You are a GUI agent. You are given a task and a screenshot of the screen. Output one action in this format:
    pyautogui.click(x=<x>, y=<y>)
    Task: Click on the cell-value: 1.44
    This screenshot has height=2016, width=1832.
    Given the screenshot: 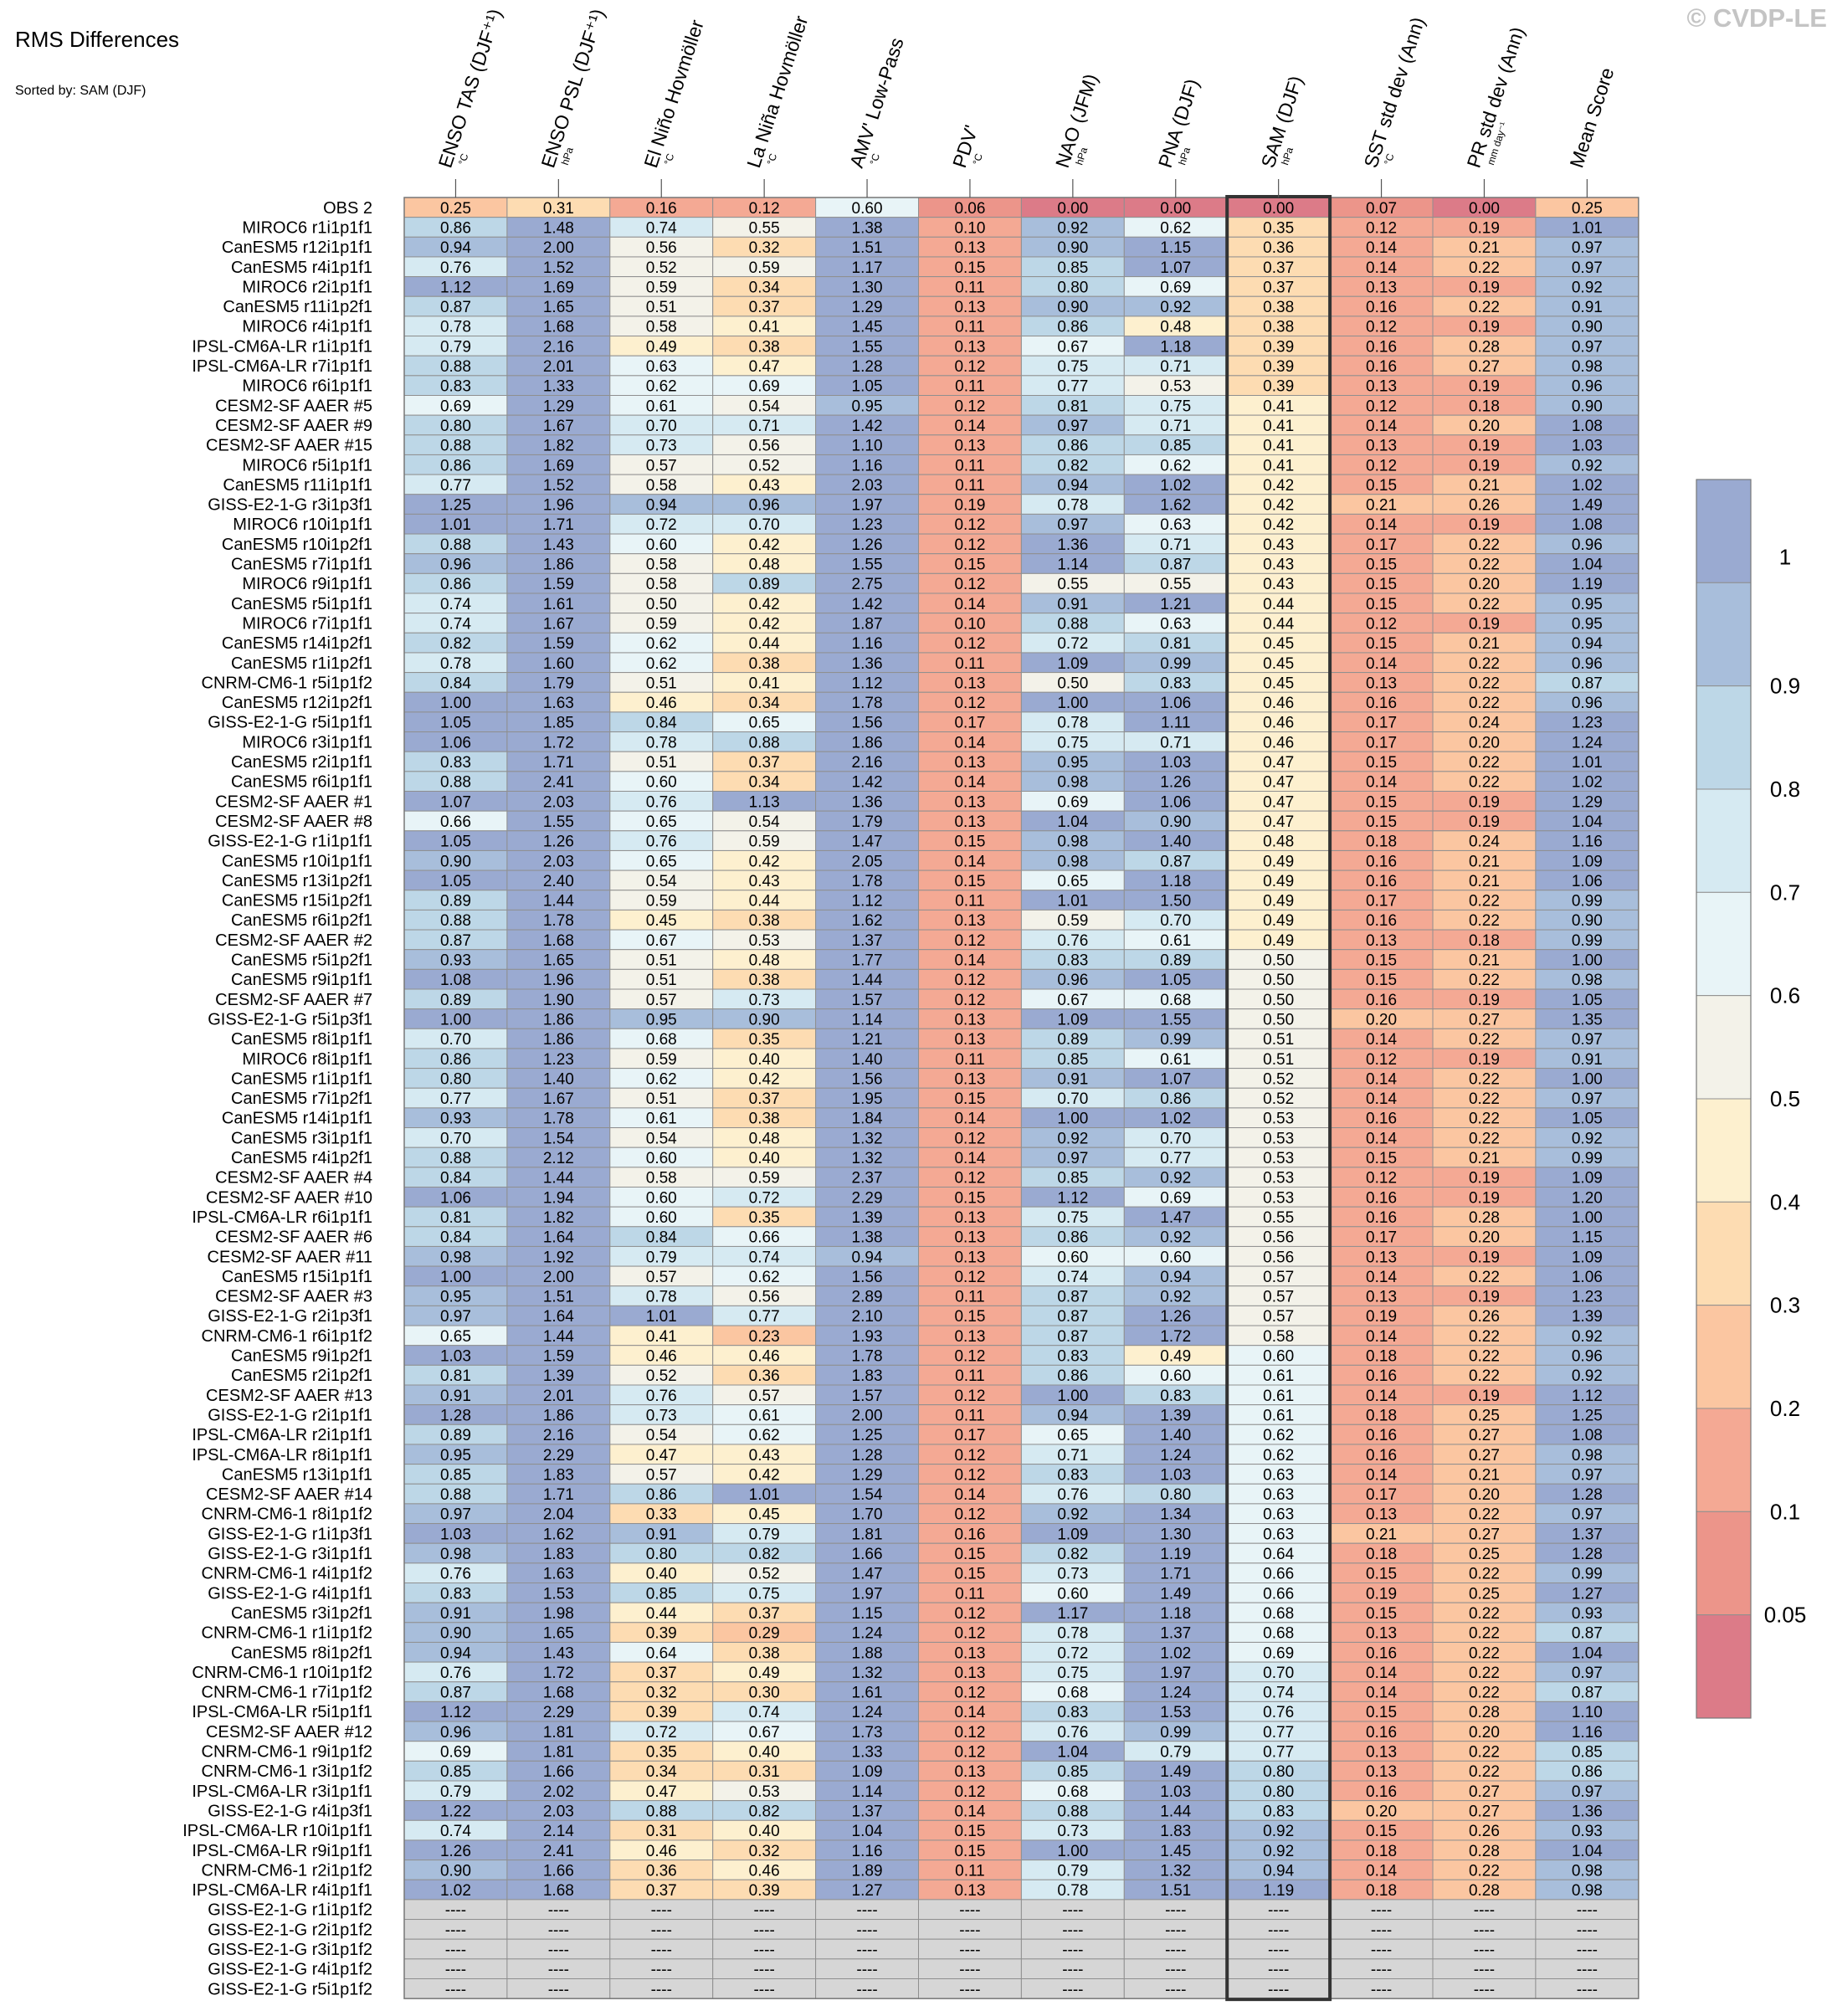 What is the action you would take?
    pyautogui.click(x=1175, y=1811)
    